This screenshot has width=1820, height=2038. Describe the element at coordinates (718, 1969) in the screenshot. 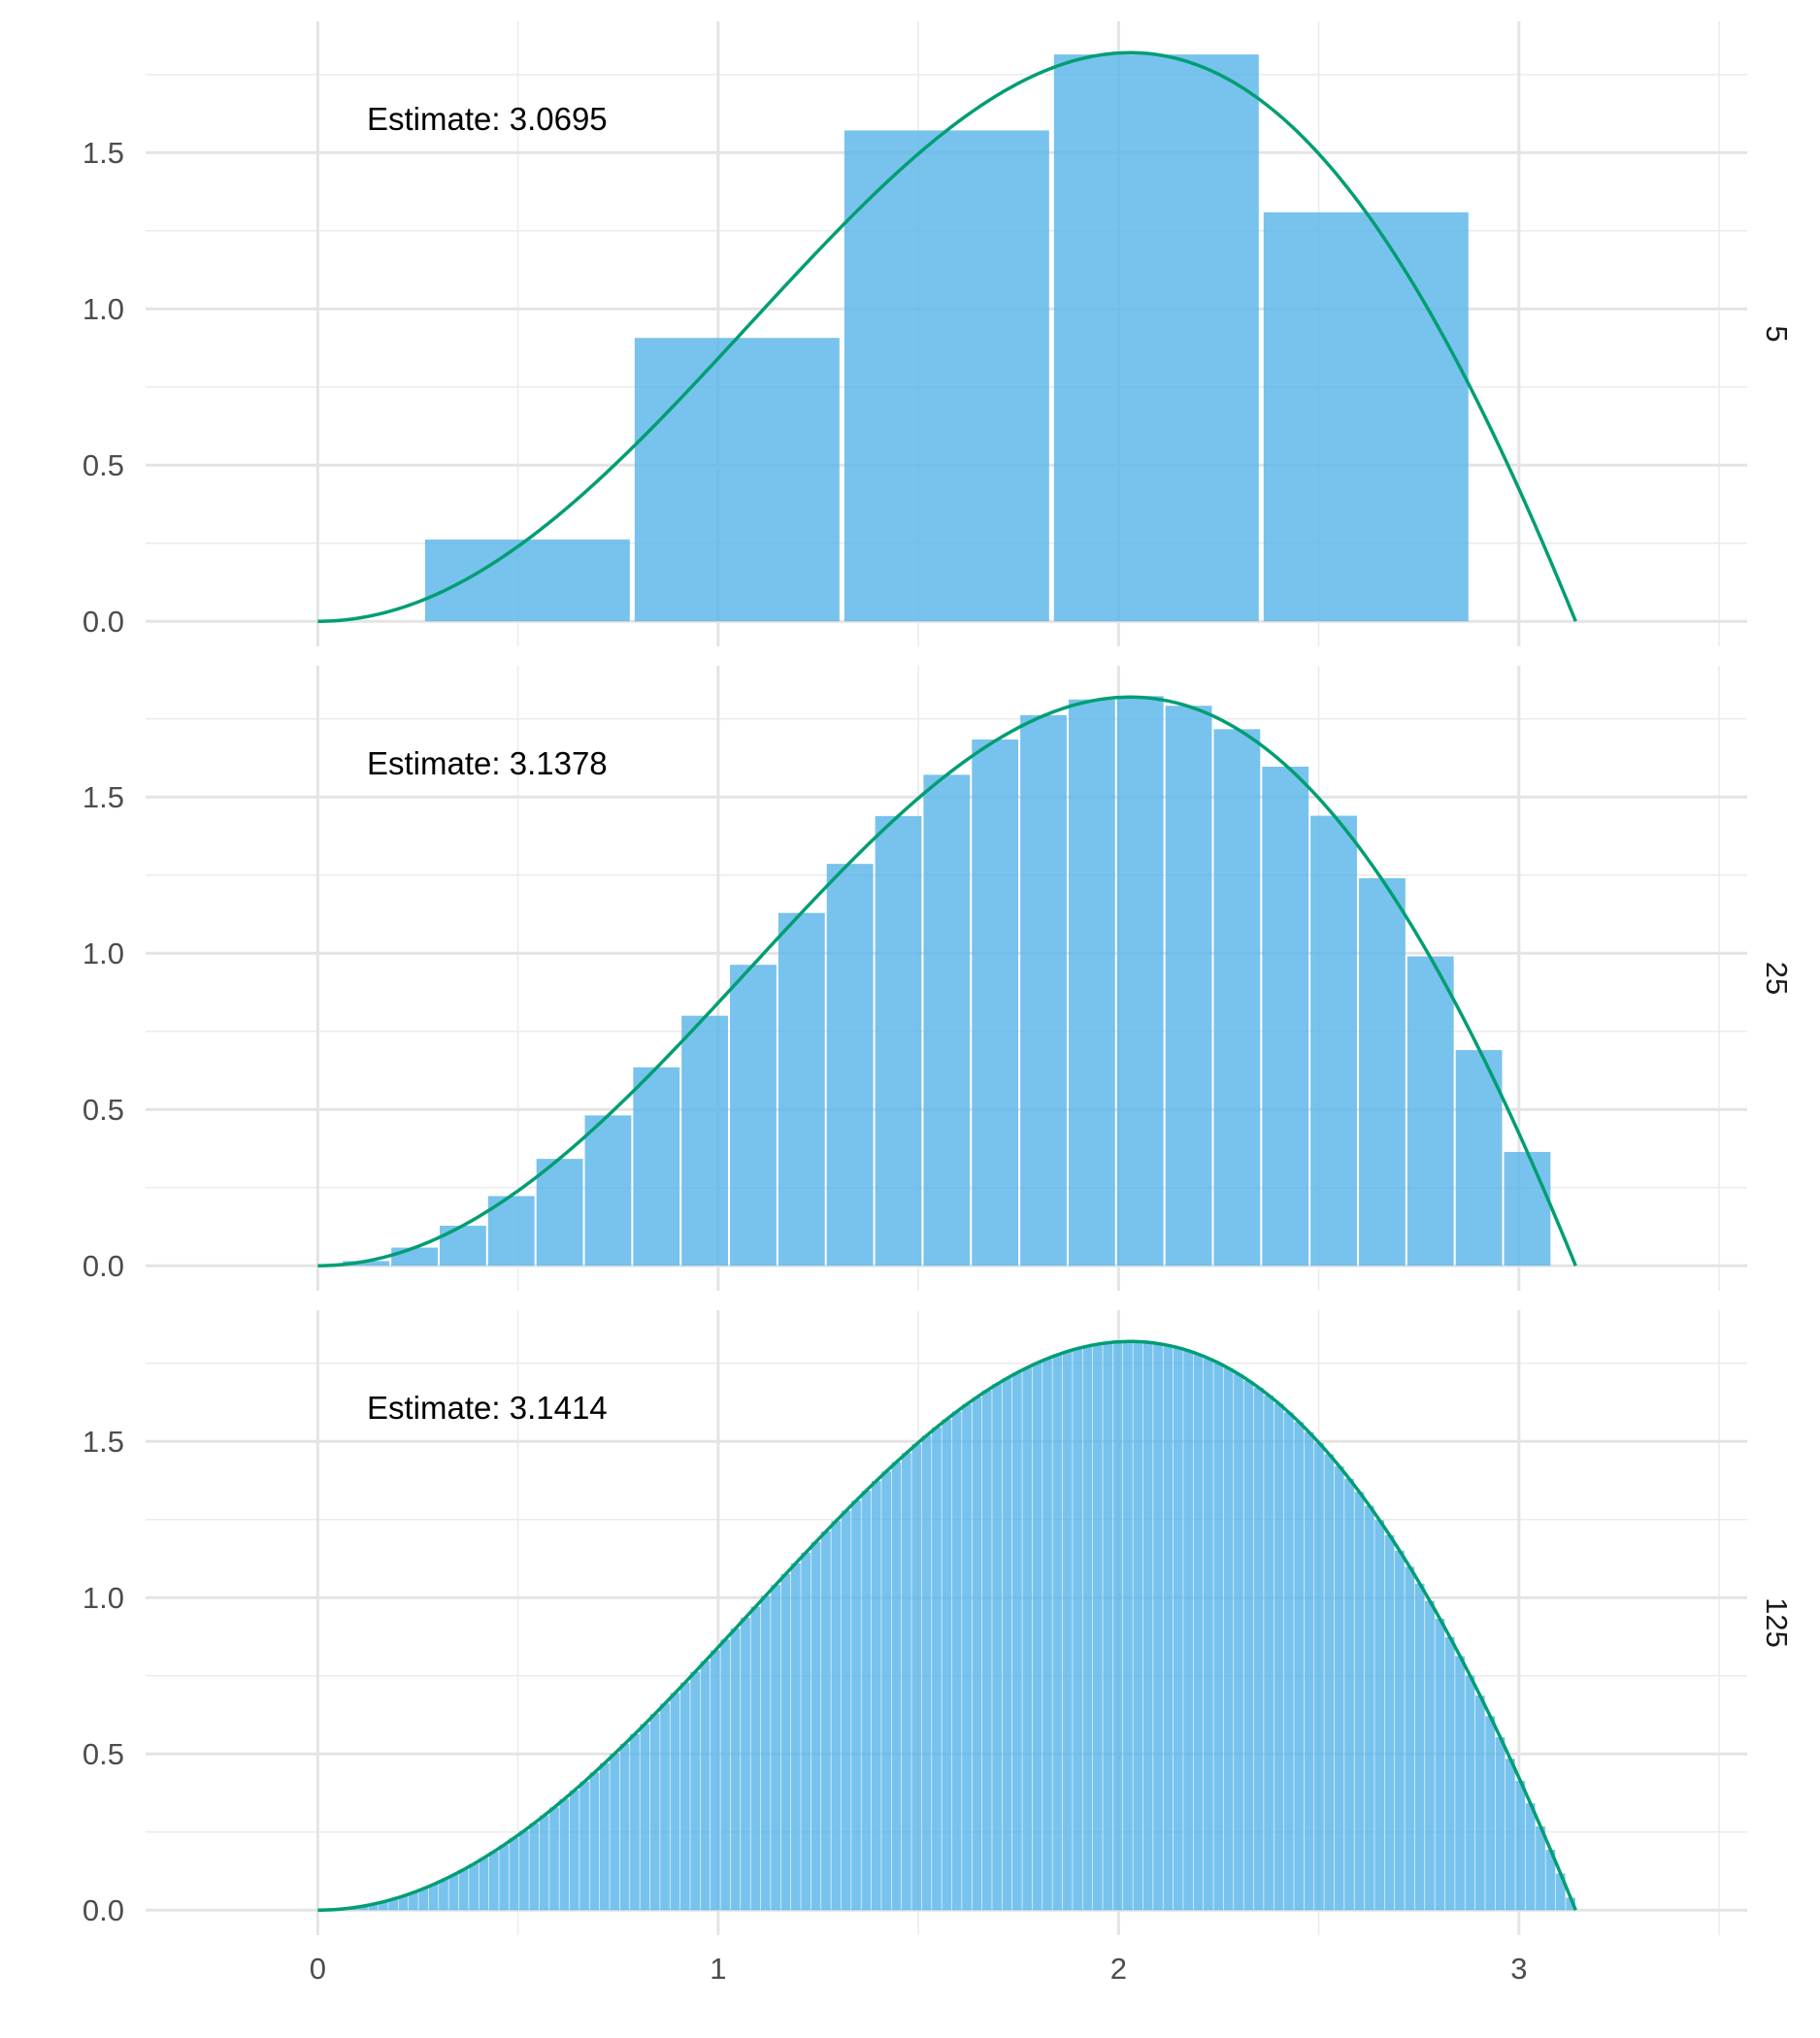

I see `x-tick-label: 1` at that location.